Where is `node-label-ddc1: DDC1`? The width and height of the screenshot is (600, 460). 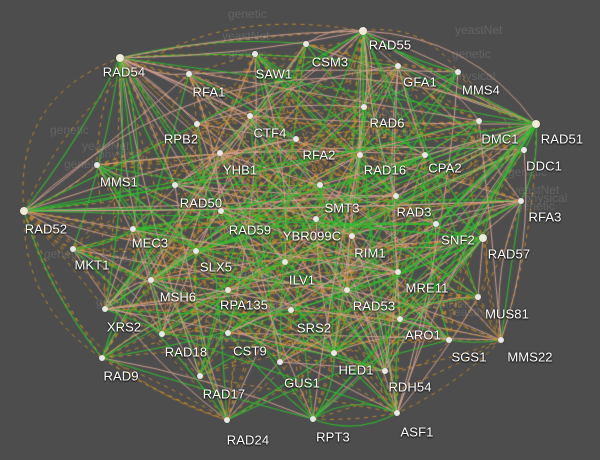
node-label-ddc1: DDC1 is located at coordinates (544, 166).